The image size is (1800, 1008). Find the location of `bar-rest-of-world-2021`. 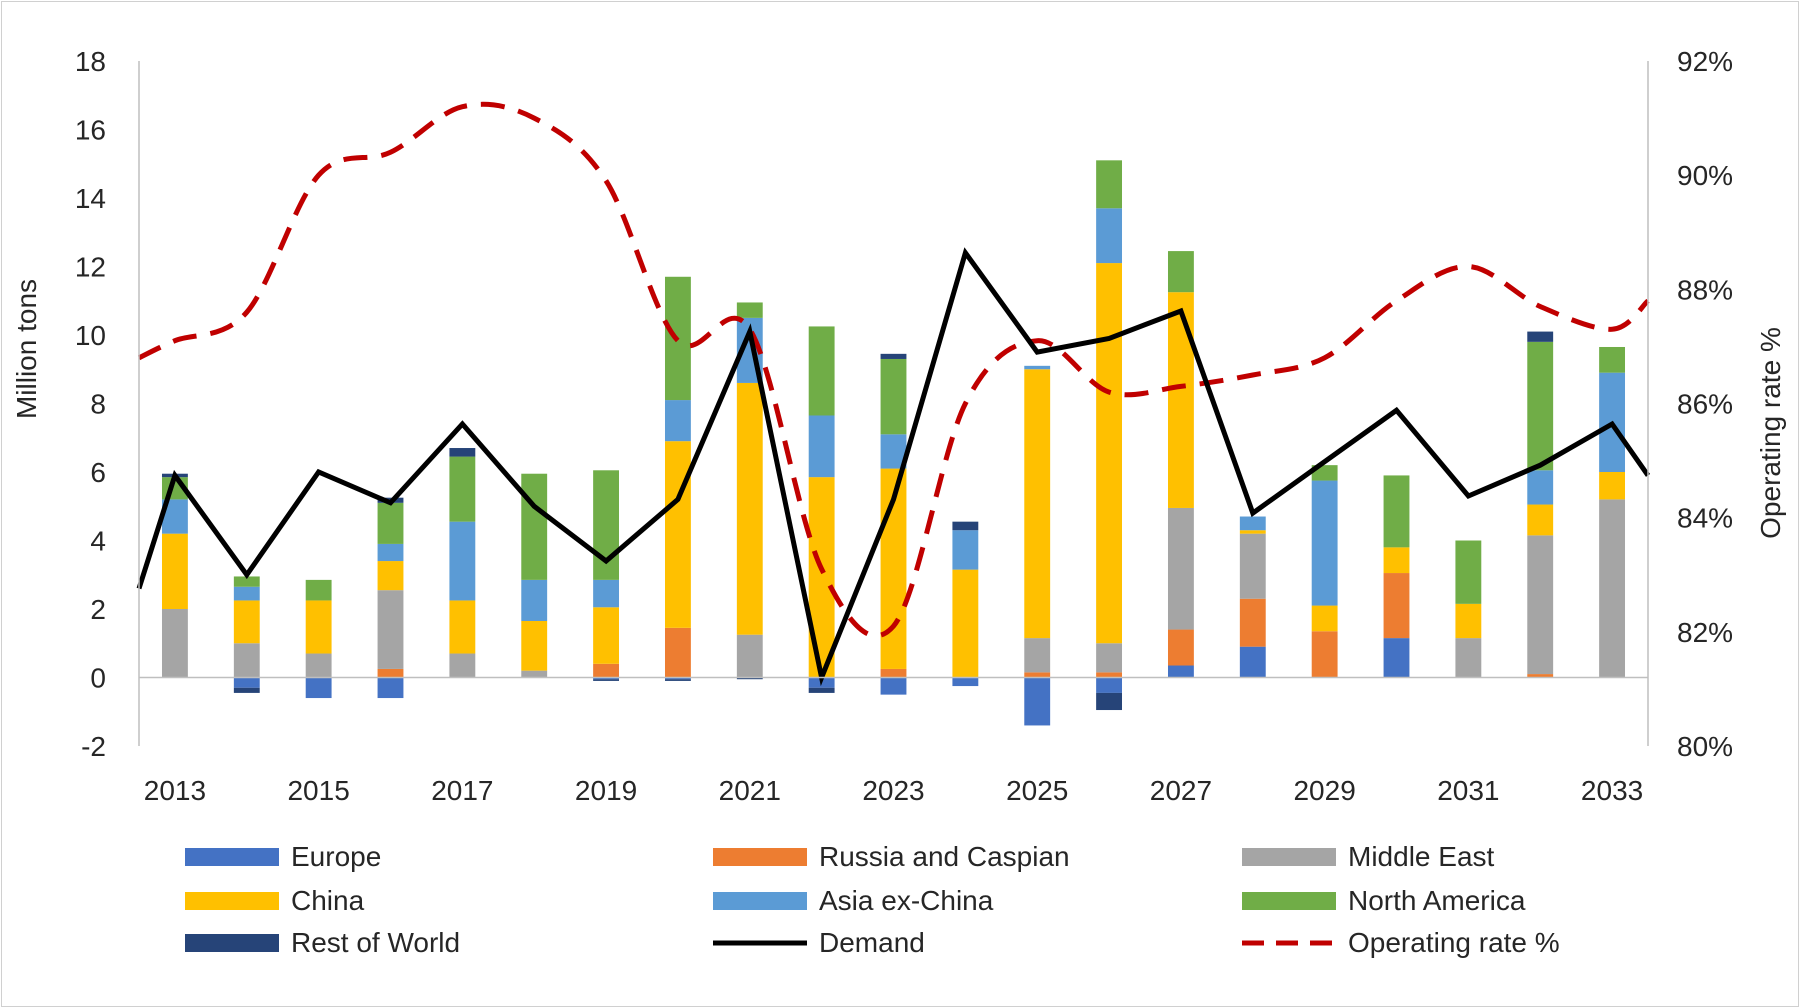

bar-rest-of-world-2021 is located at coordinates (749, 678).